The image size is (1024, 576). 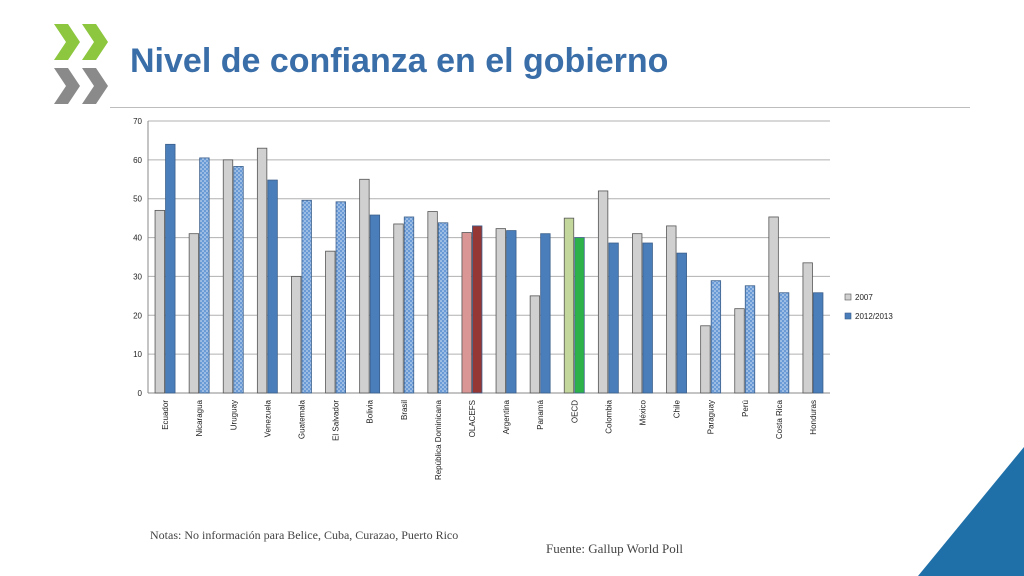 What do you see at coordinates (399, 61) in the screenshot?
I see `page-title: Nivel de confianza en el gobierno` at bounding box center [399, 61].